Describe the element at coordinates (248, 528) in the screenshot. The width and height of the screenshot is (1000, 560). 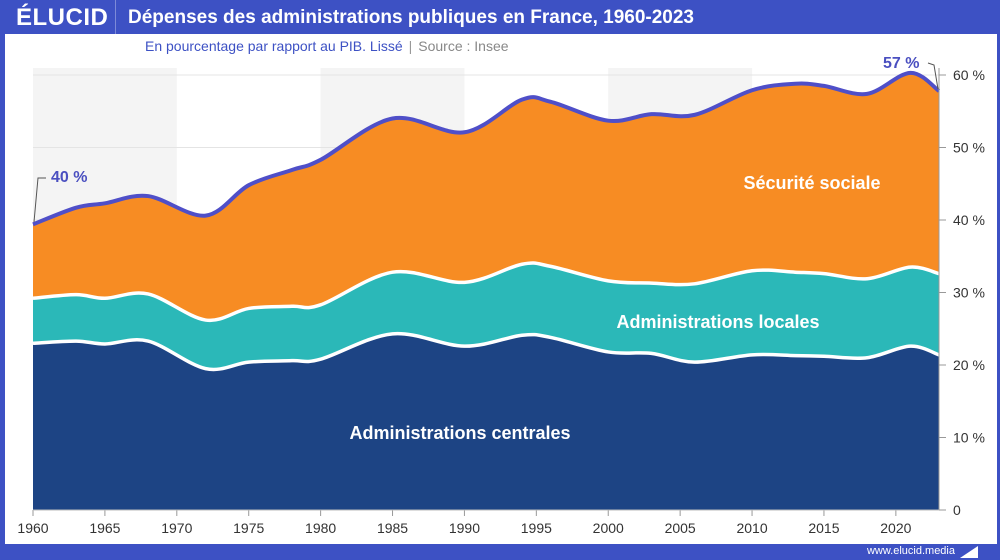
I see `x-tick-label: 1975` at that location.